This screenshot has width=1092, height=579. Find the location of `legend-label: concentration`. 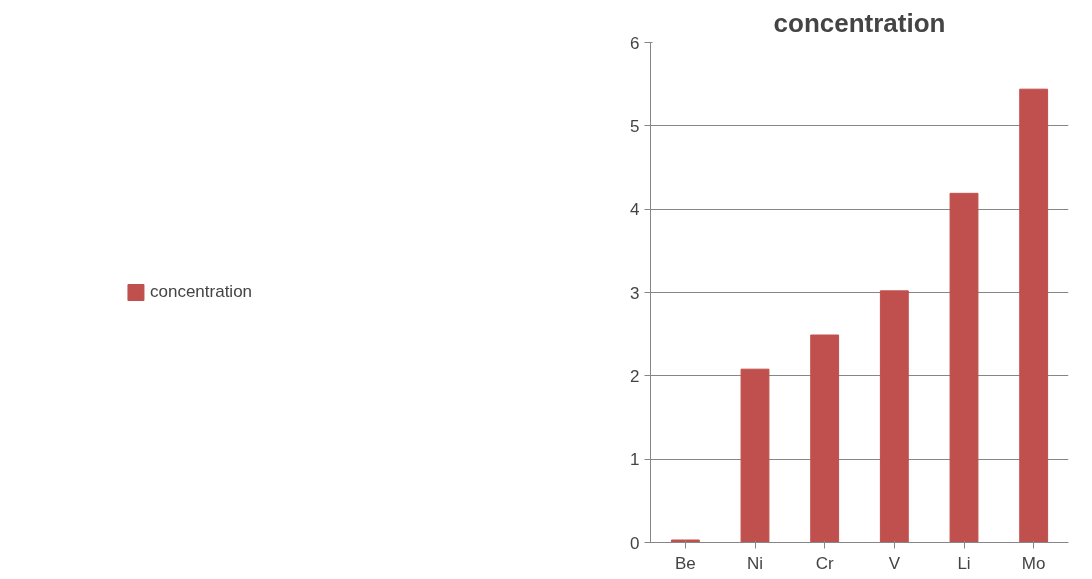

legend-label: concentration is located at coordinates (201, 292).